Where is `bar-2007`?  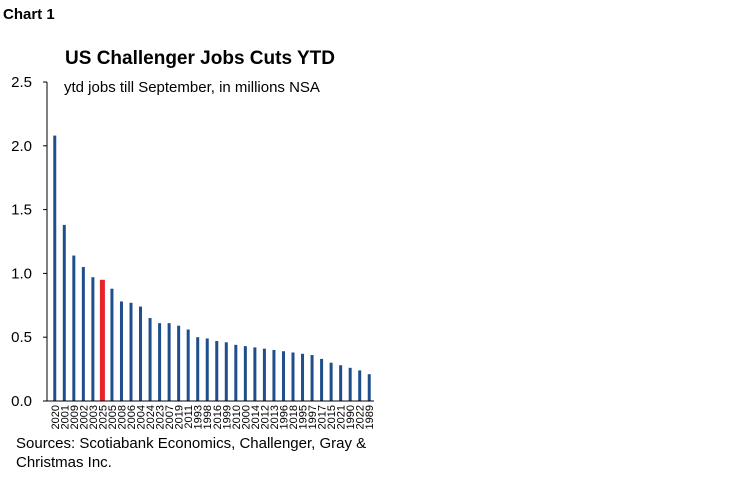
bar-2007 is located at coordinates (169, 362).